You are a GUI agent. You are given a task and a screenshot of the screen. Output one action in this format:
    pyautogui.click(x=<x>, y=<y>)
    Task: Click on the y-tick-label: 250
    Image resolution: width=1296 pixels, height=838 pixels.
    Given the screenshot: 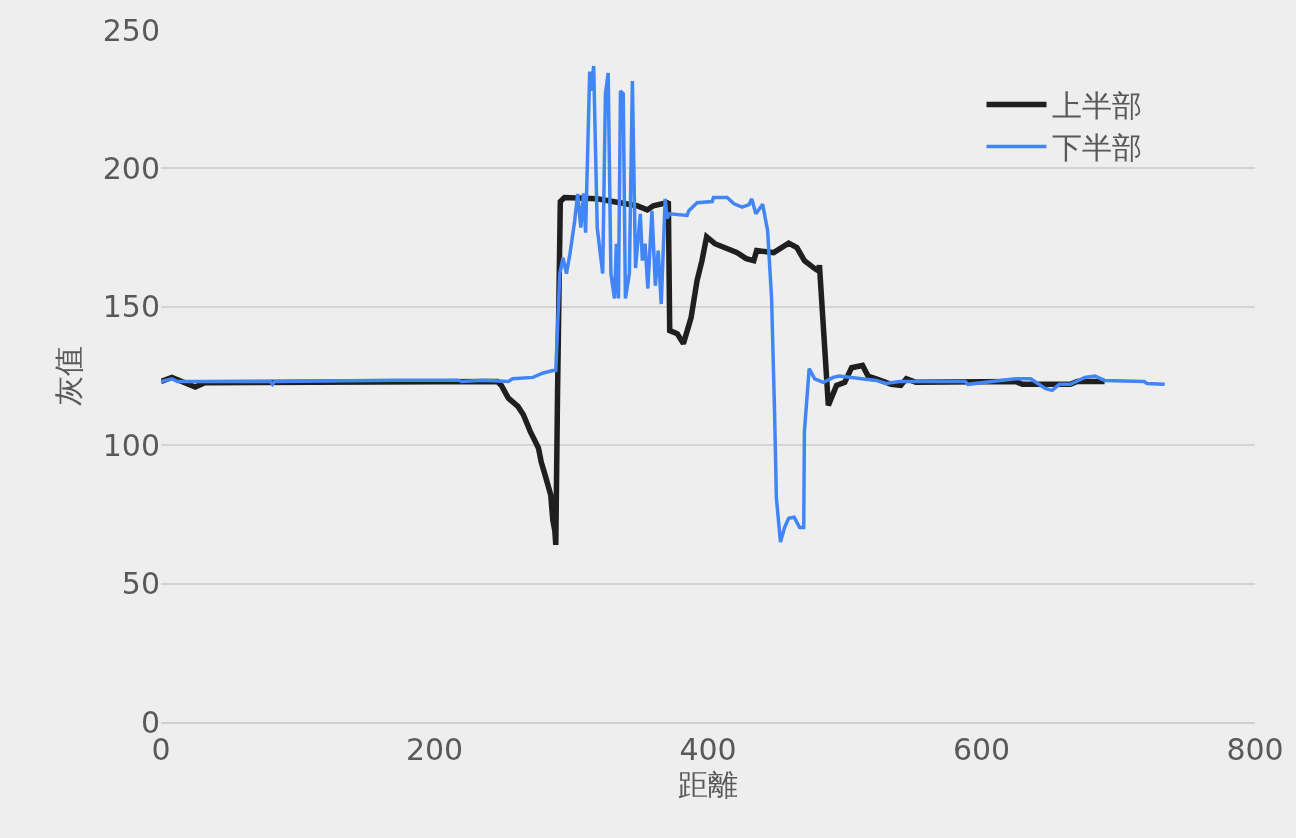 What is the action you would take?
    pyautogui.click(x=131, y=30)
    